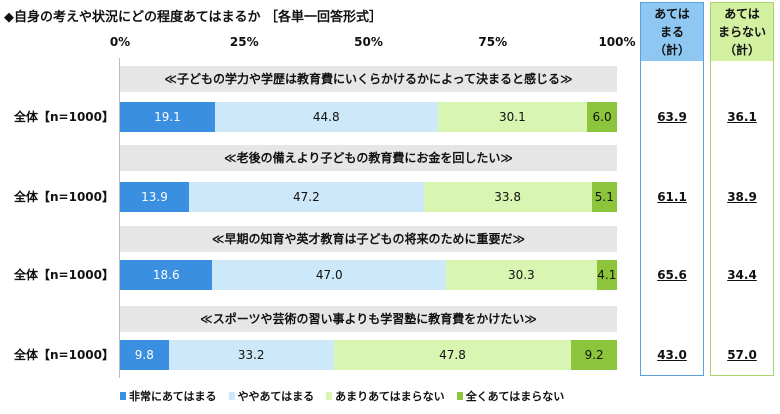 The width and height of the screenshot is (780, 414). I want to click on bar-segment: 13.9, so click(155, 197).